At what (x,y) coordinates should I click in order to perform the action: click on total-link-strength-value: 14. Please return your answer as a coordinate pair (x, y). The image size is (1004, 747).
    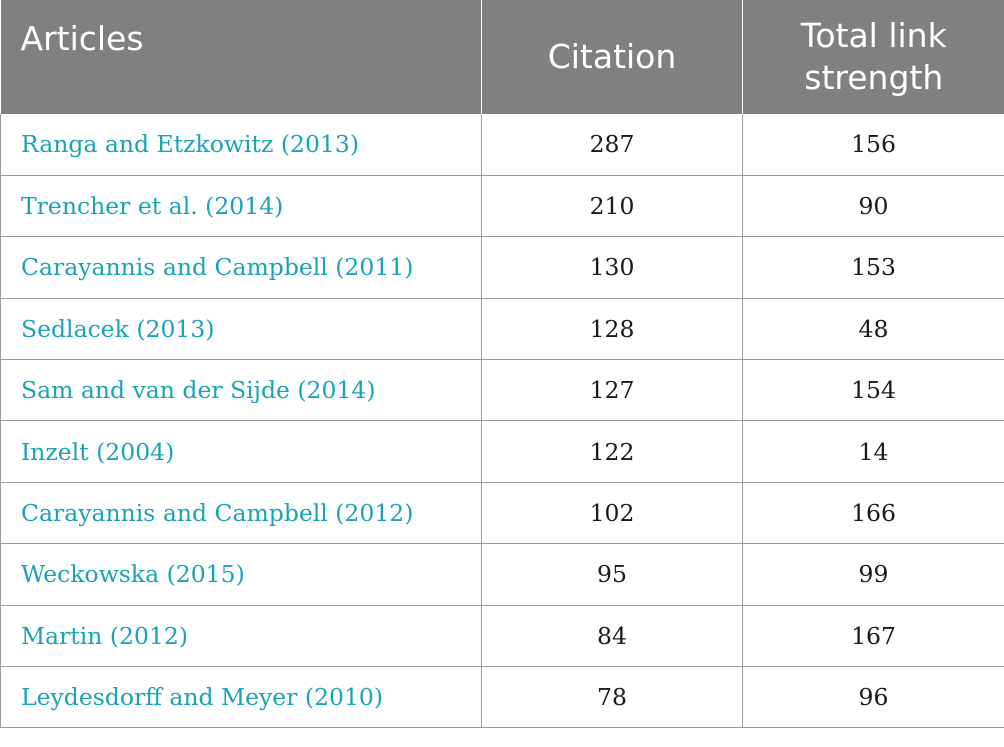
    Looking at the image, I should click on (873, 451).